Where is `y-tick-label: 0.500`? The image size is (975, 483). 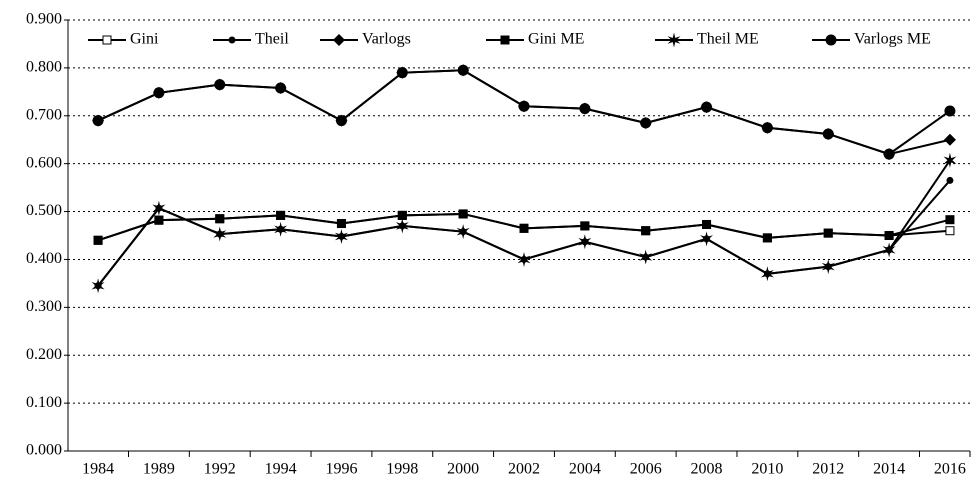
y-tick-label: 0.500 is located at coordinates (44, 210).